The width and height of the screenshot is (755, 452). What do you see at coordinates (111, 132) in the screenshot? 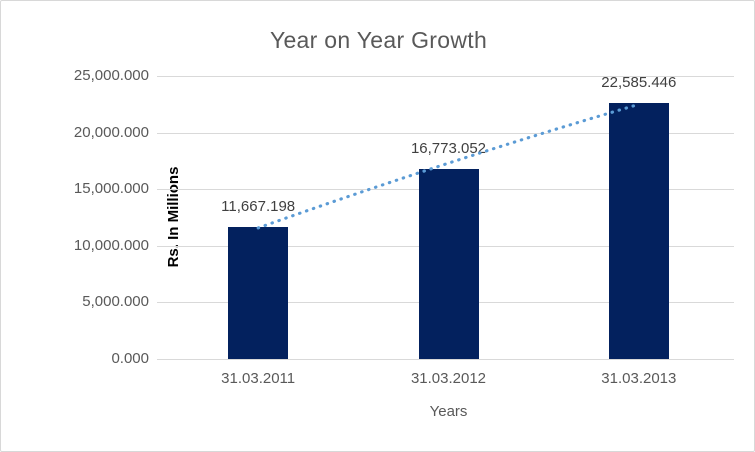
I see `y-tick-label: 20,000.000` at bounding box center [111, 132].